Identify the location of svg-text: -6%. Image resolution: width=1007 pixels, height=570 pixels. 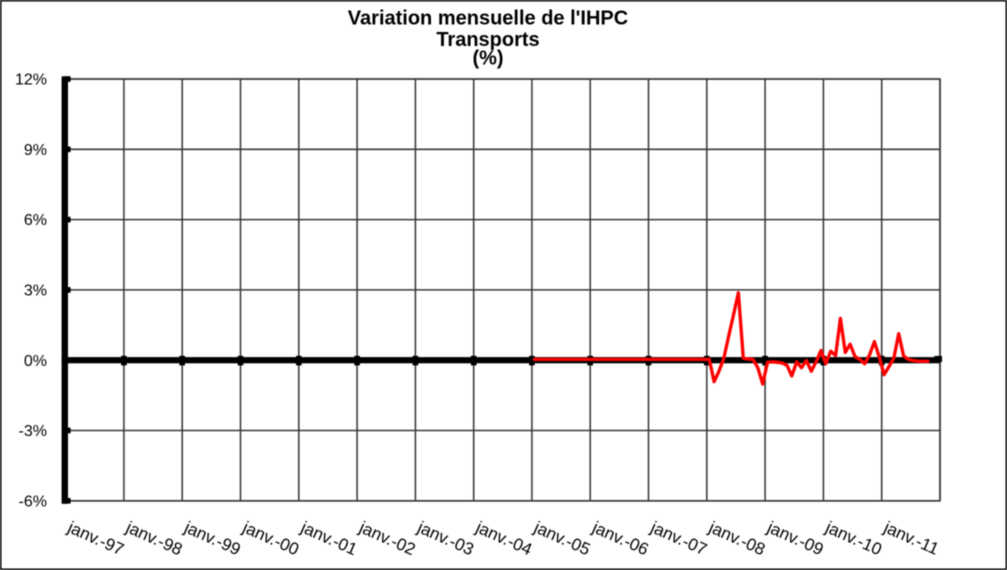
(33, 501).